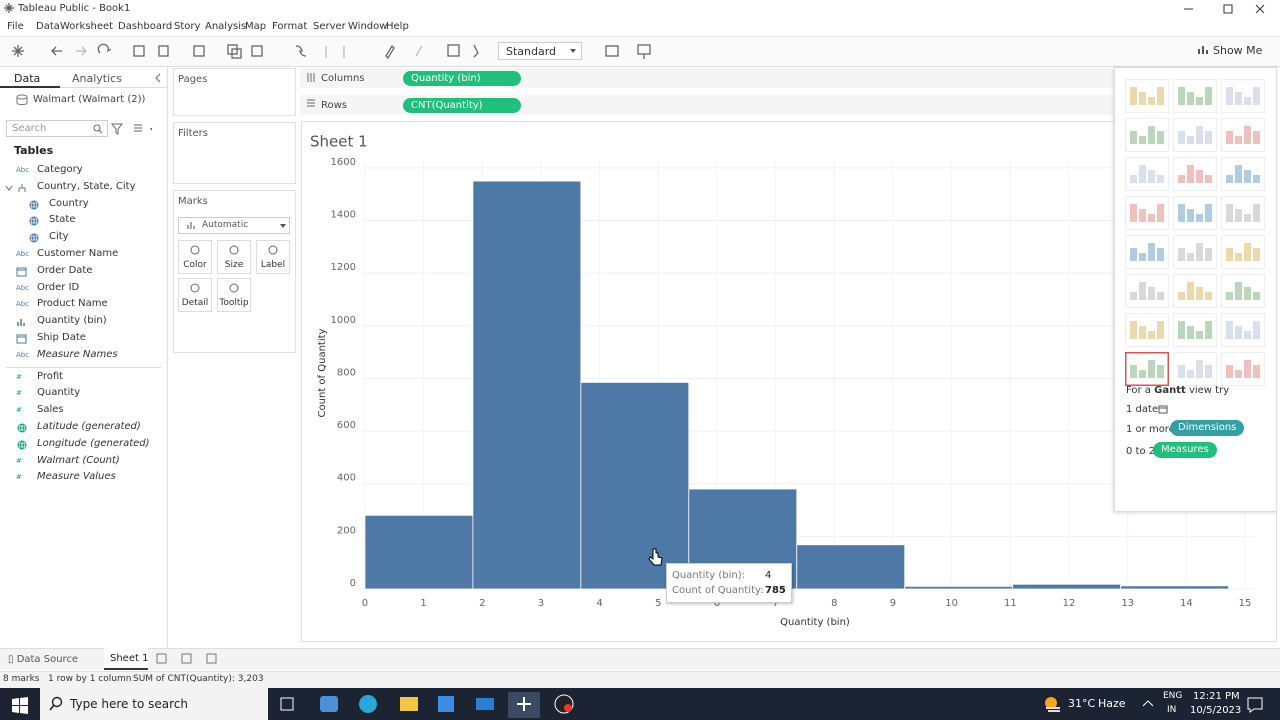 This screenshot has width=1280, height=720. What do you see at coordinates (61, 337) in the screenshot?
I see `field: Ship Date` at bounding box center [61, 337].